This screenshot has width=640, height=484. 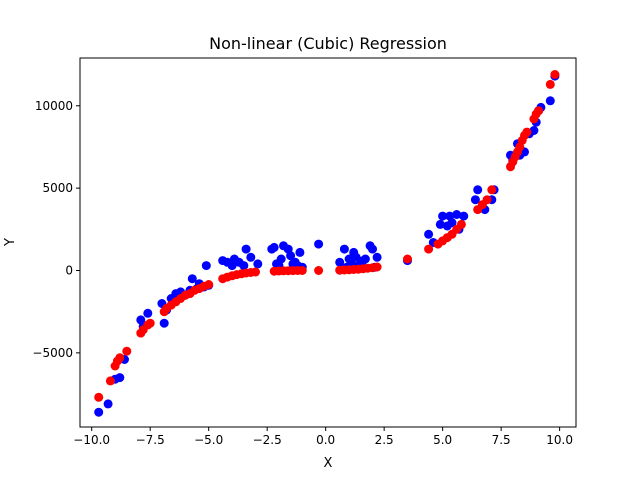 What do you see at coordinates (91, 440) in the screenshot?
I see `x-tick-label: −10.0` at bounding box center [91, 440].